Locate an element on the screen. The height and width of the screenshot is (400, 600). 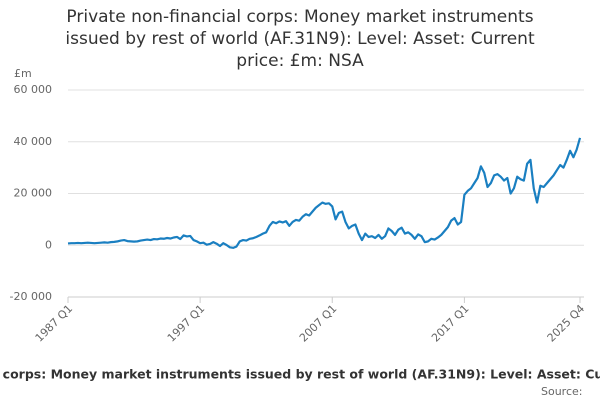
y-tick-label: -20 000 is located at coordinates (31, 296).